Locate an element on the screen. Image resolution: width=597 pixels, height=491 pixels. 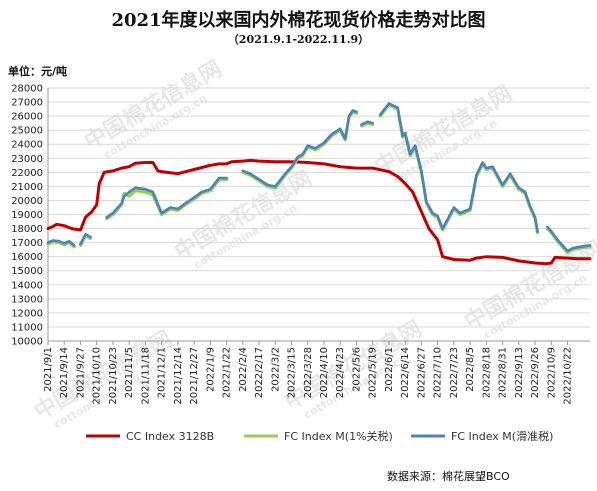
x-tick-label: 2021/10/23 is located at coordinates (113, 376).